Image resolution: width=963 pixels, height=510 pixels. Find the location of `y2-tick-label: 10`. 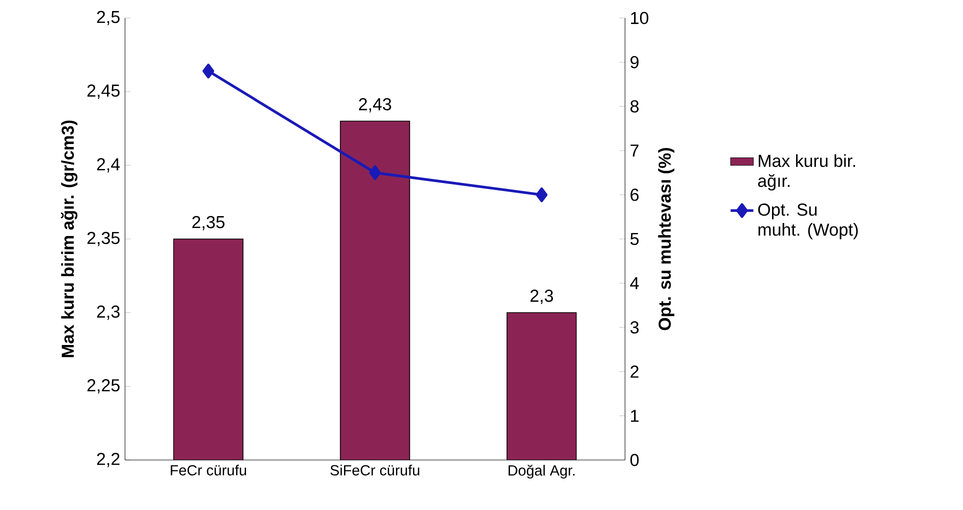

y2-tick-label: 10 is located at coordinates (639, 18).